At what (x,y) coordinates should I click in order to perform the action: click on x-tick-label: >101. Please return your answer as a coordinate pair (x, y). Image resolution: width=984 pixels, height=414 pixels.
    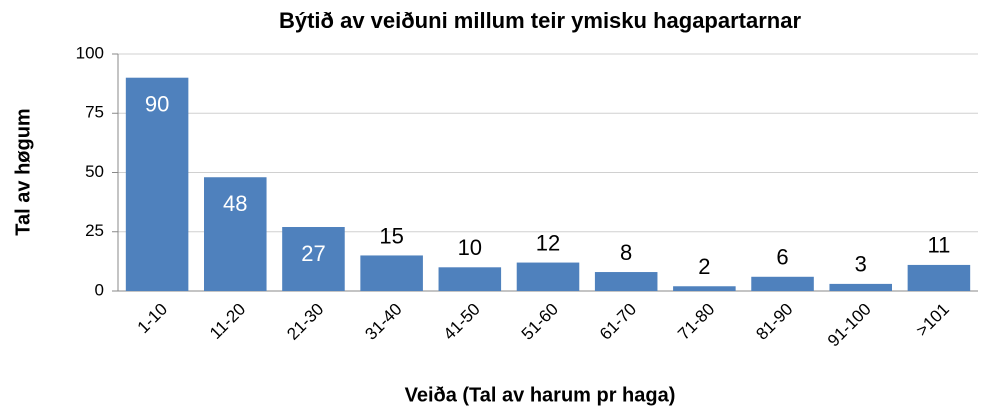
    Looking at the image, I should click on (932, 320).